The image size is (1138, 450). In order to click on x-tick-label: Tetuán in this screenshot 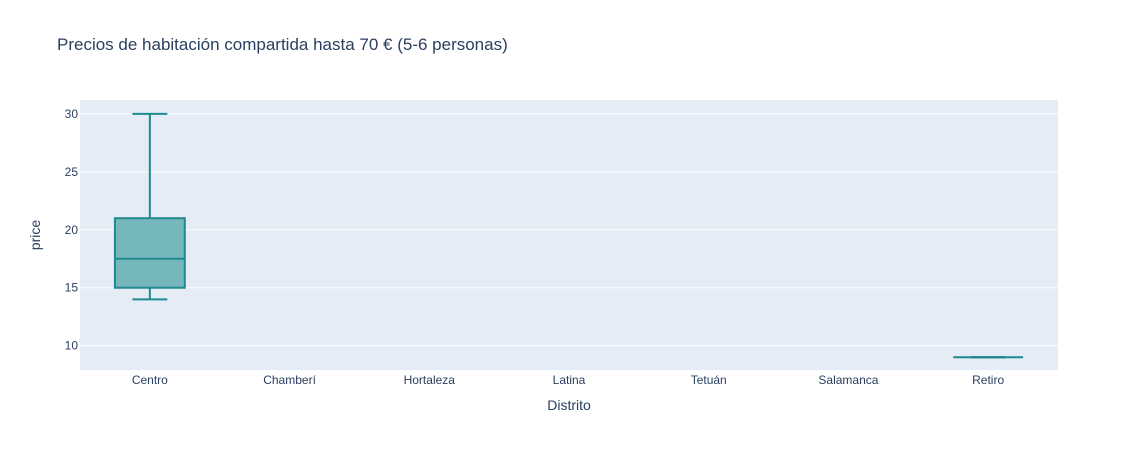, I will do `click(709, 380)`.